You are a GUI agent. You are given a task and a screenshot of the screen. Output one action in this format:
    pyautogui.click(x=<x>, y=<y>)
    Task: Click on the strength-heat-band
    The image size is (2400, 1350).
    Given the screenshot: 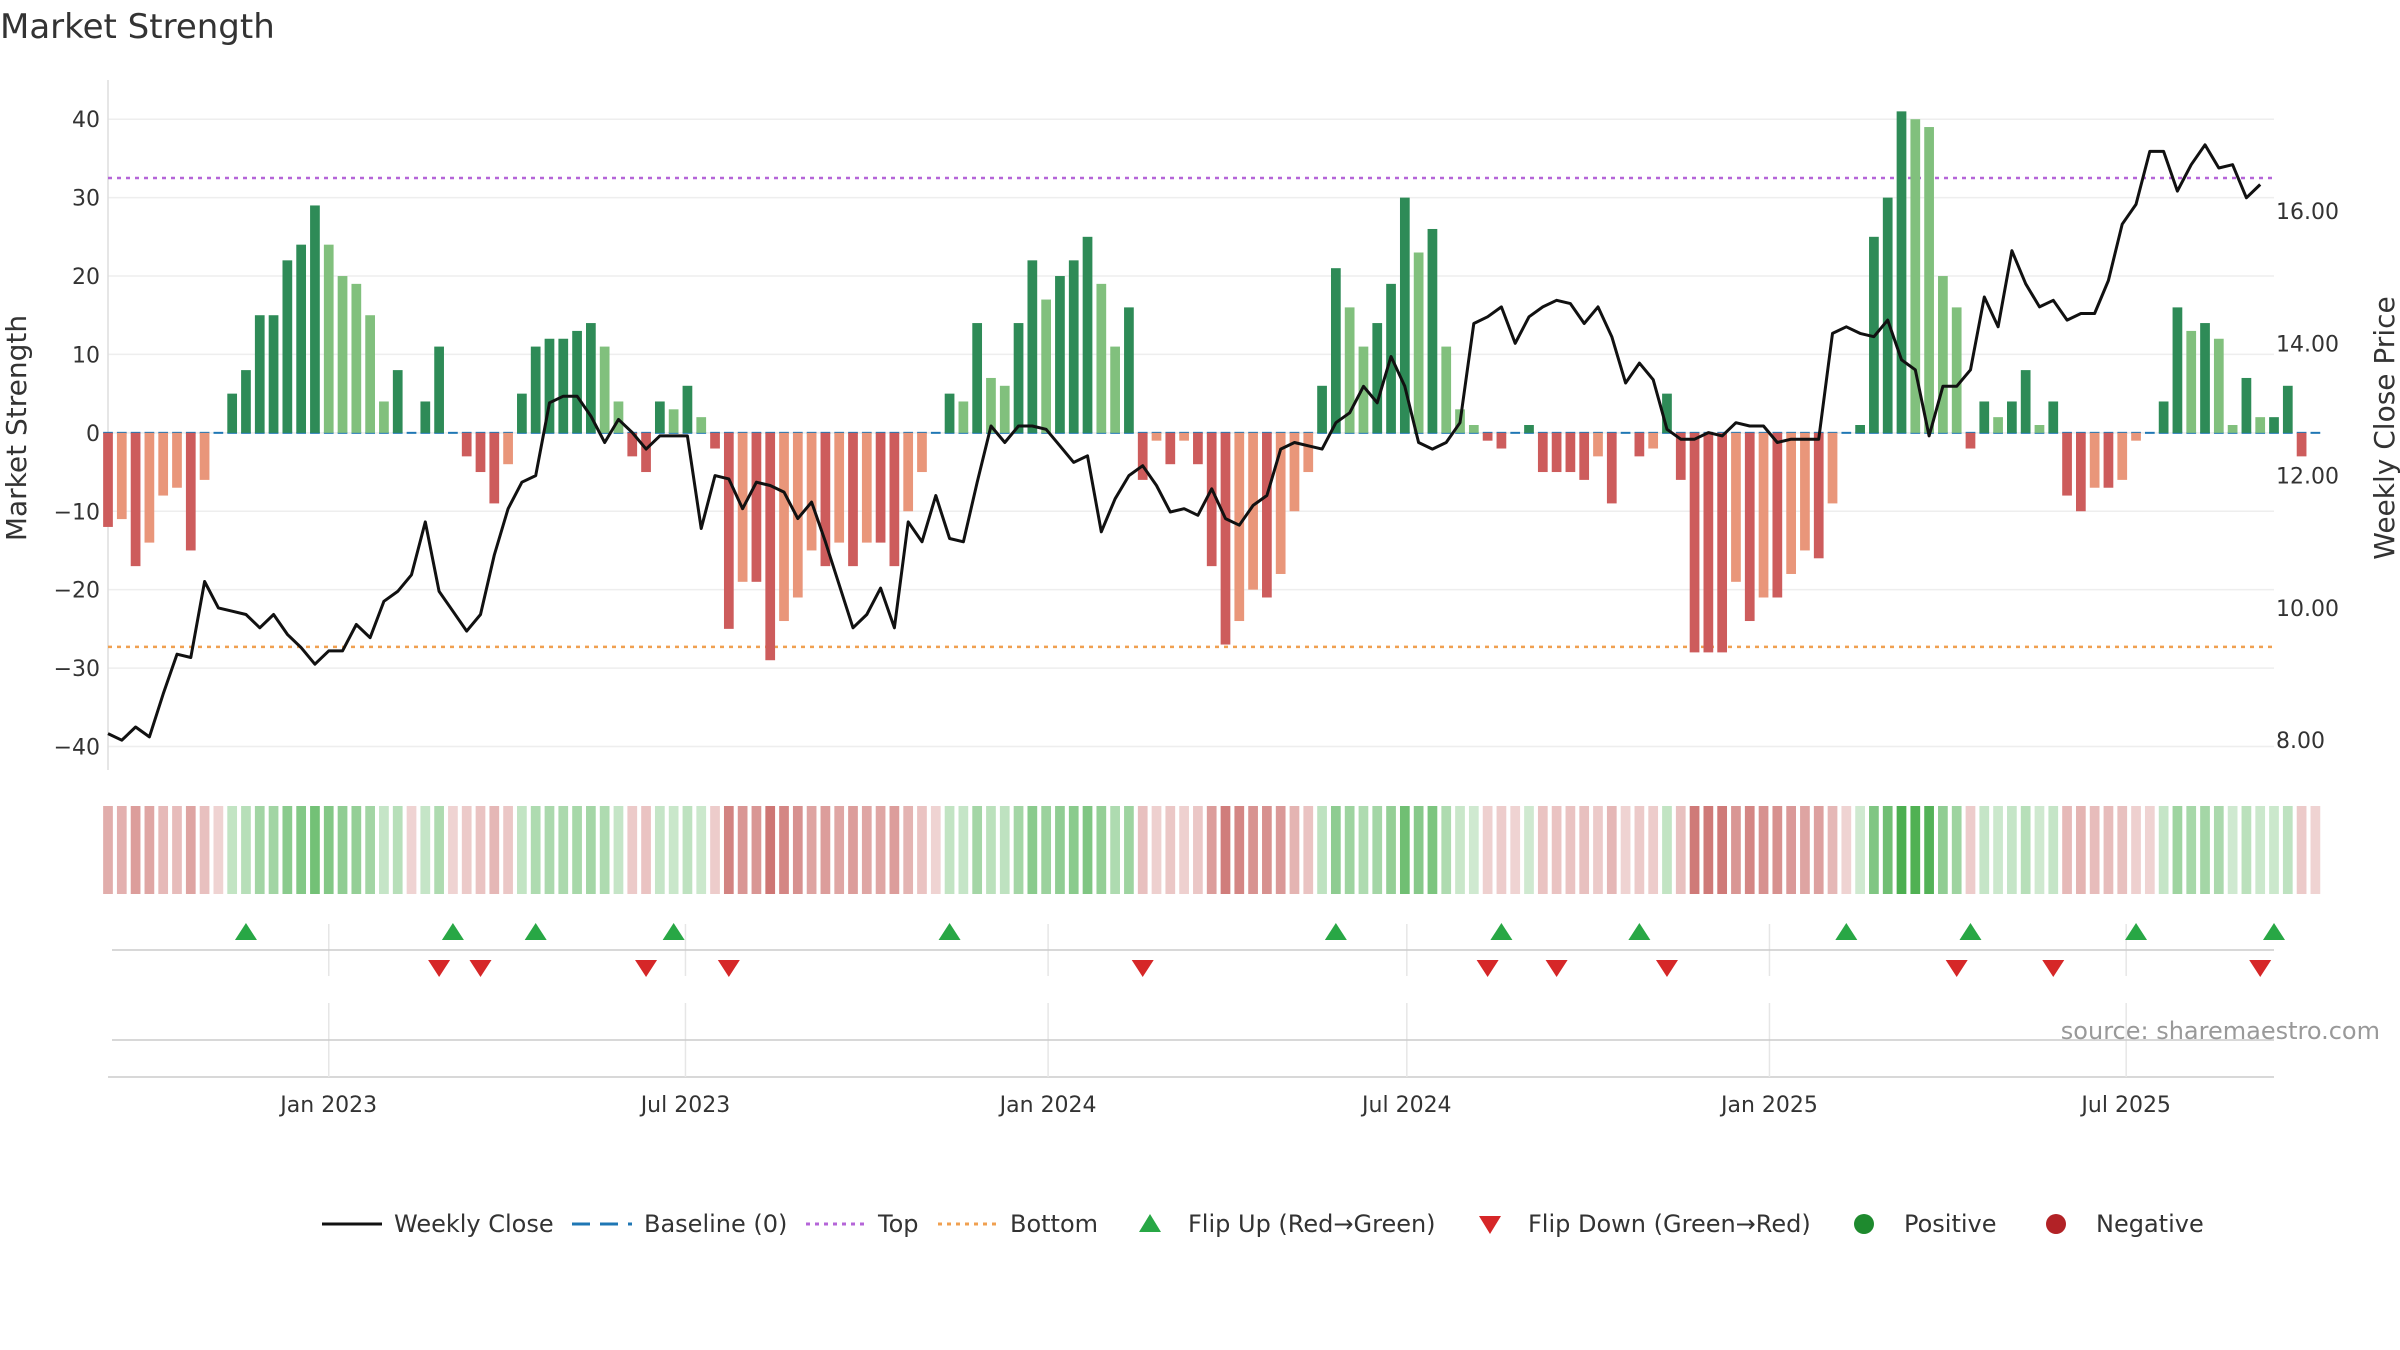 What is the action you would take?
    pyautogui.click(x=1212, y=850)
    